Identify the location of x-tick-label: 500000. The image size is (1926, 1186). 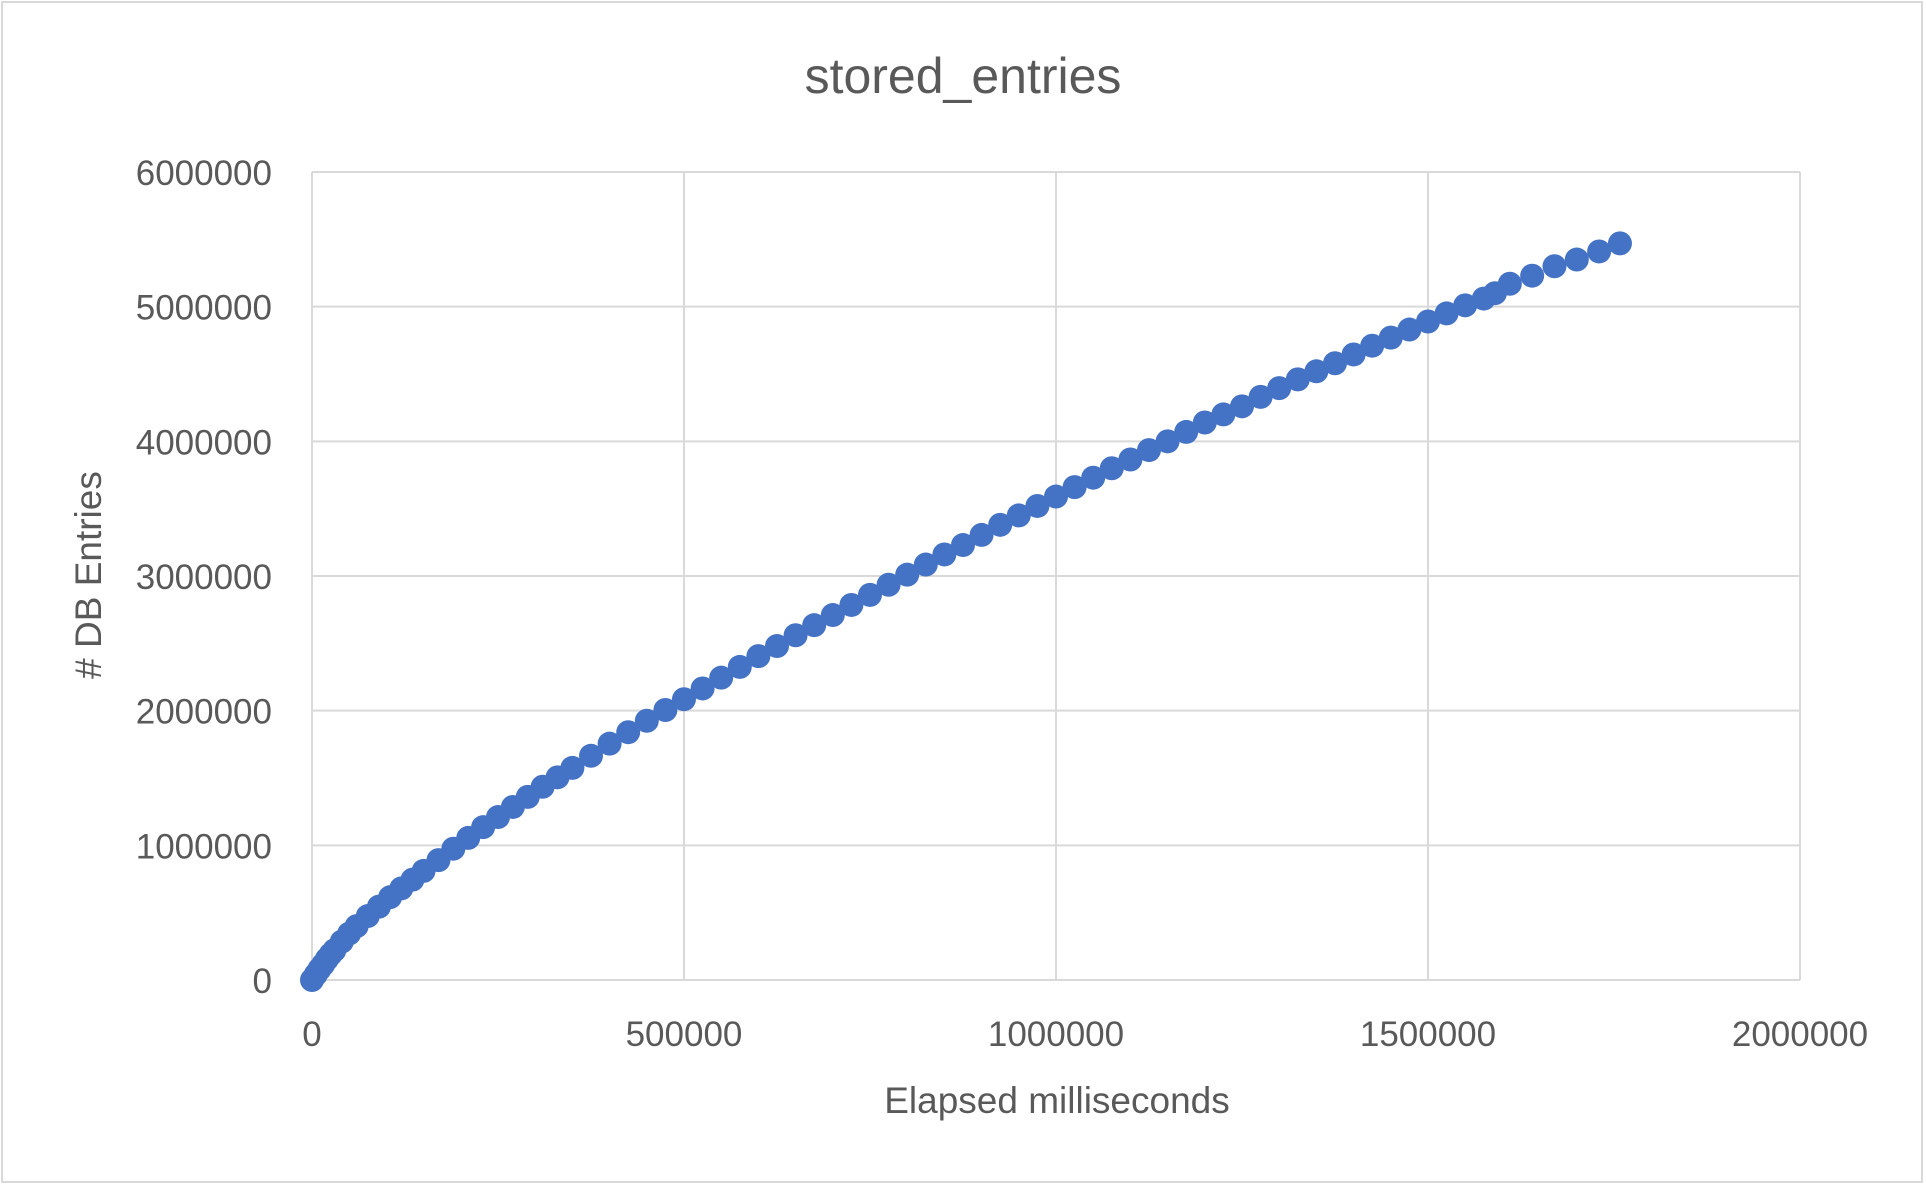
(684, 1034).